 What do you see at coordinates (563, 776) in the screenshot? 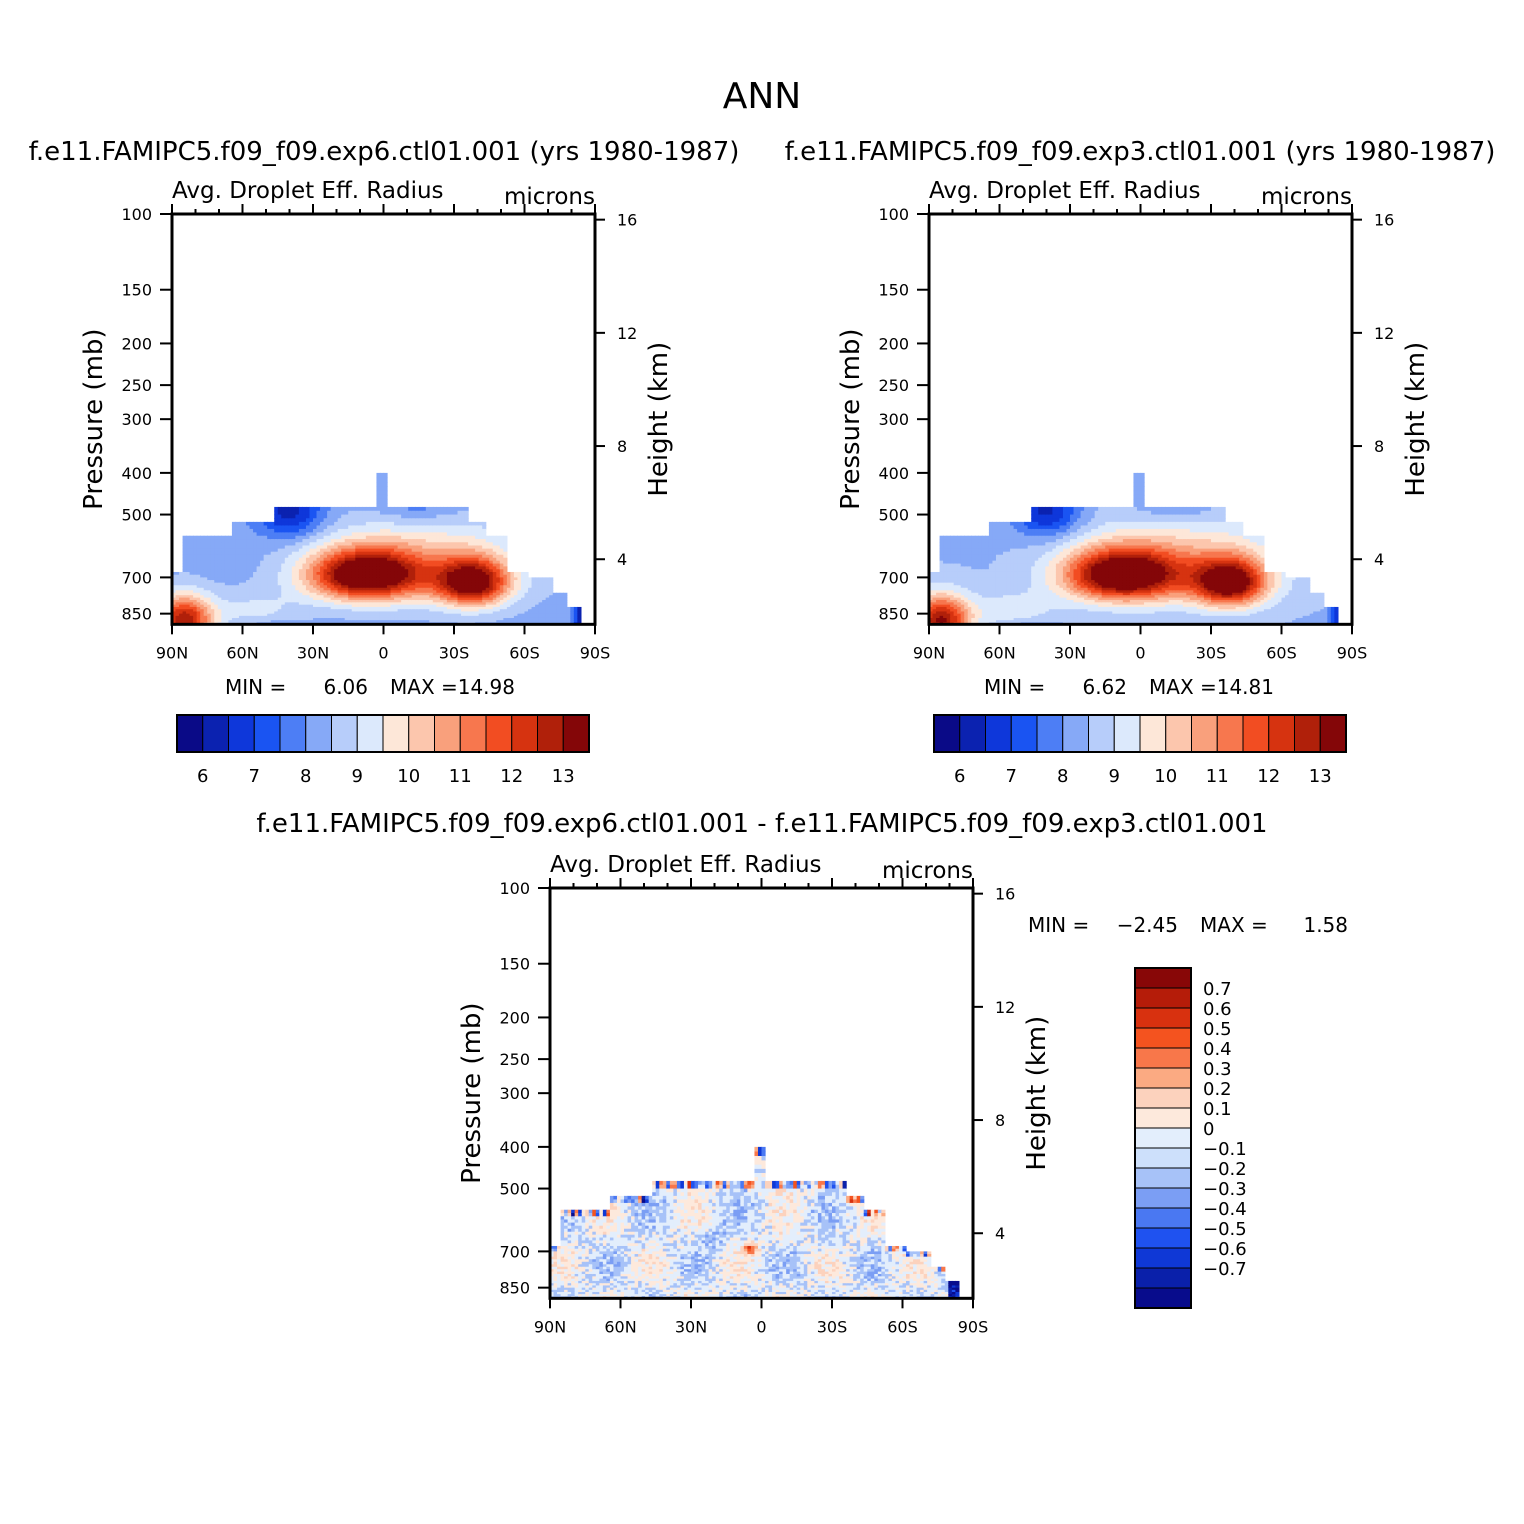
I see `colorbar-label: 13` at bounding box center [563, 776].